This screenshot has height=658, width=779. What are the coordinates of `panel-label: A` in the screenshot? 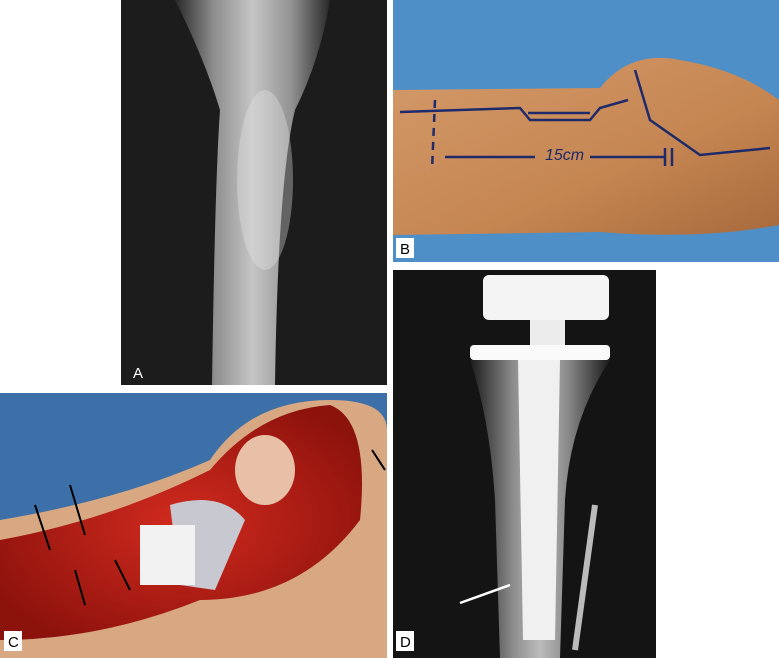 It's located at (138, 373).